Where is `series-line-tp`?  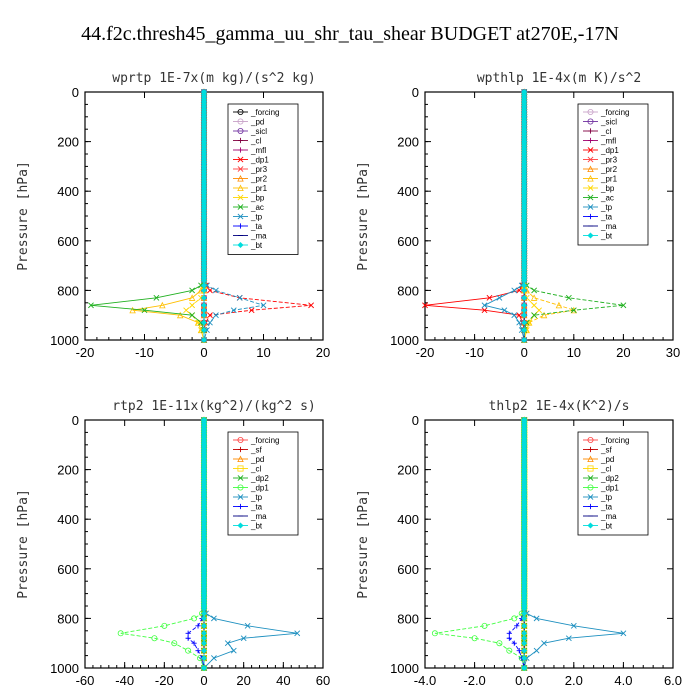
series-line-tp is located at coordinates (504, 216).